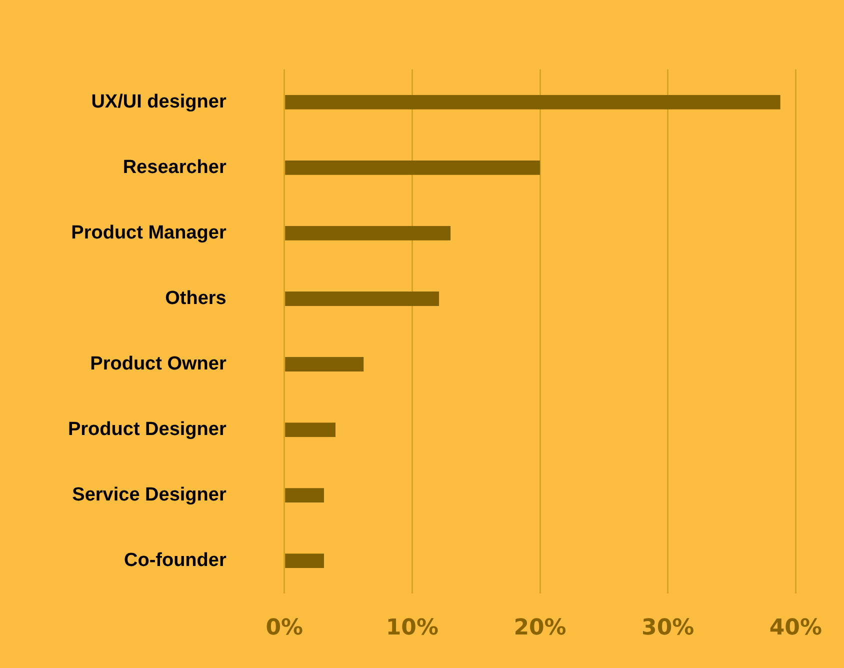  Describe the element at coordinates (668, 628) in the screenshot. I see `x-tick-label: 30%` at that location.